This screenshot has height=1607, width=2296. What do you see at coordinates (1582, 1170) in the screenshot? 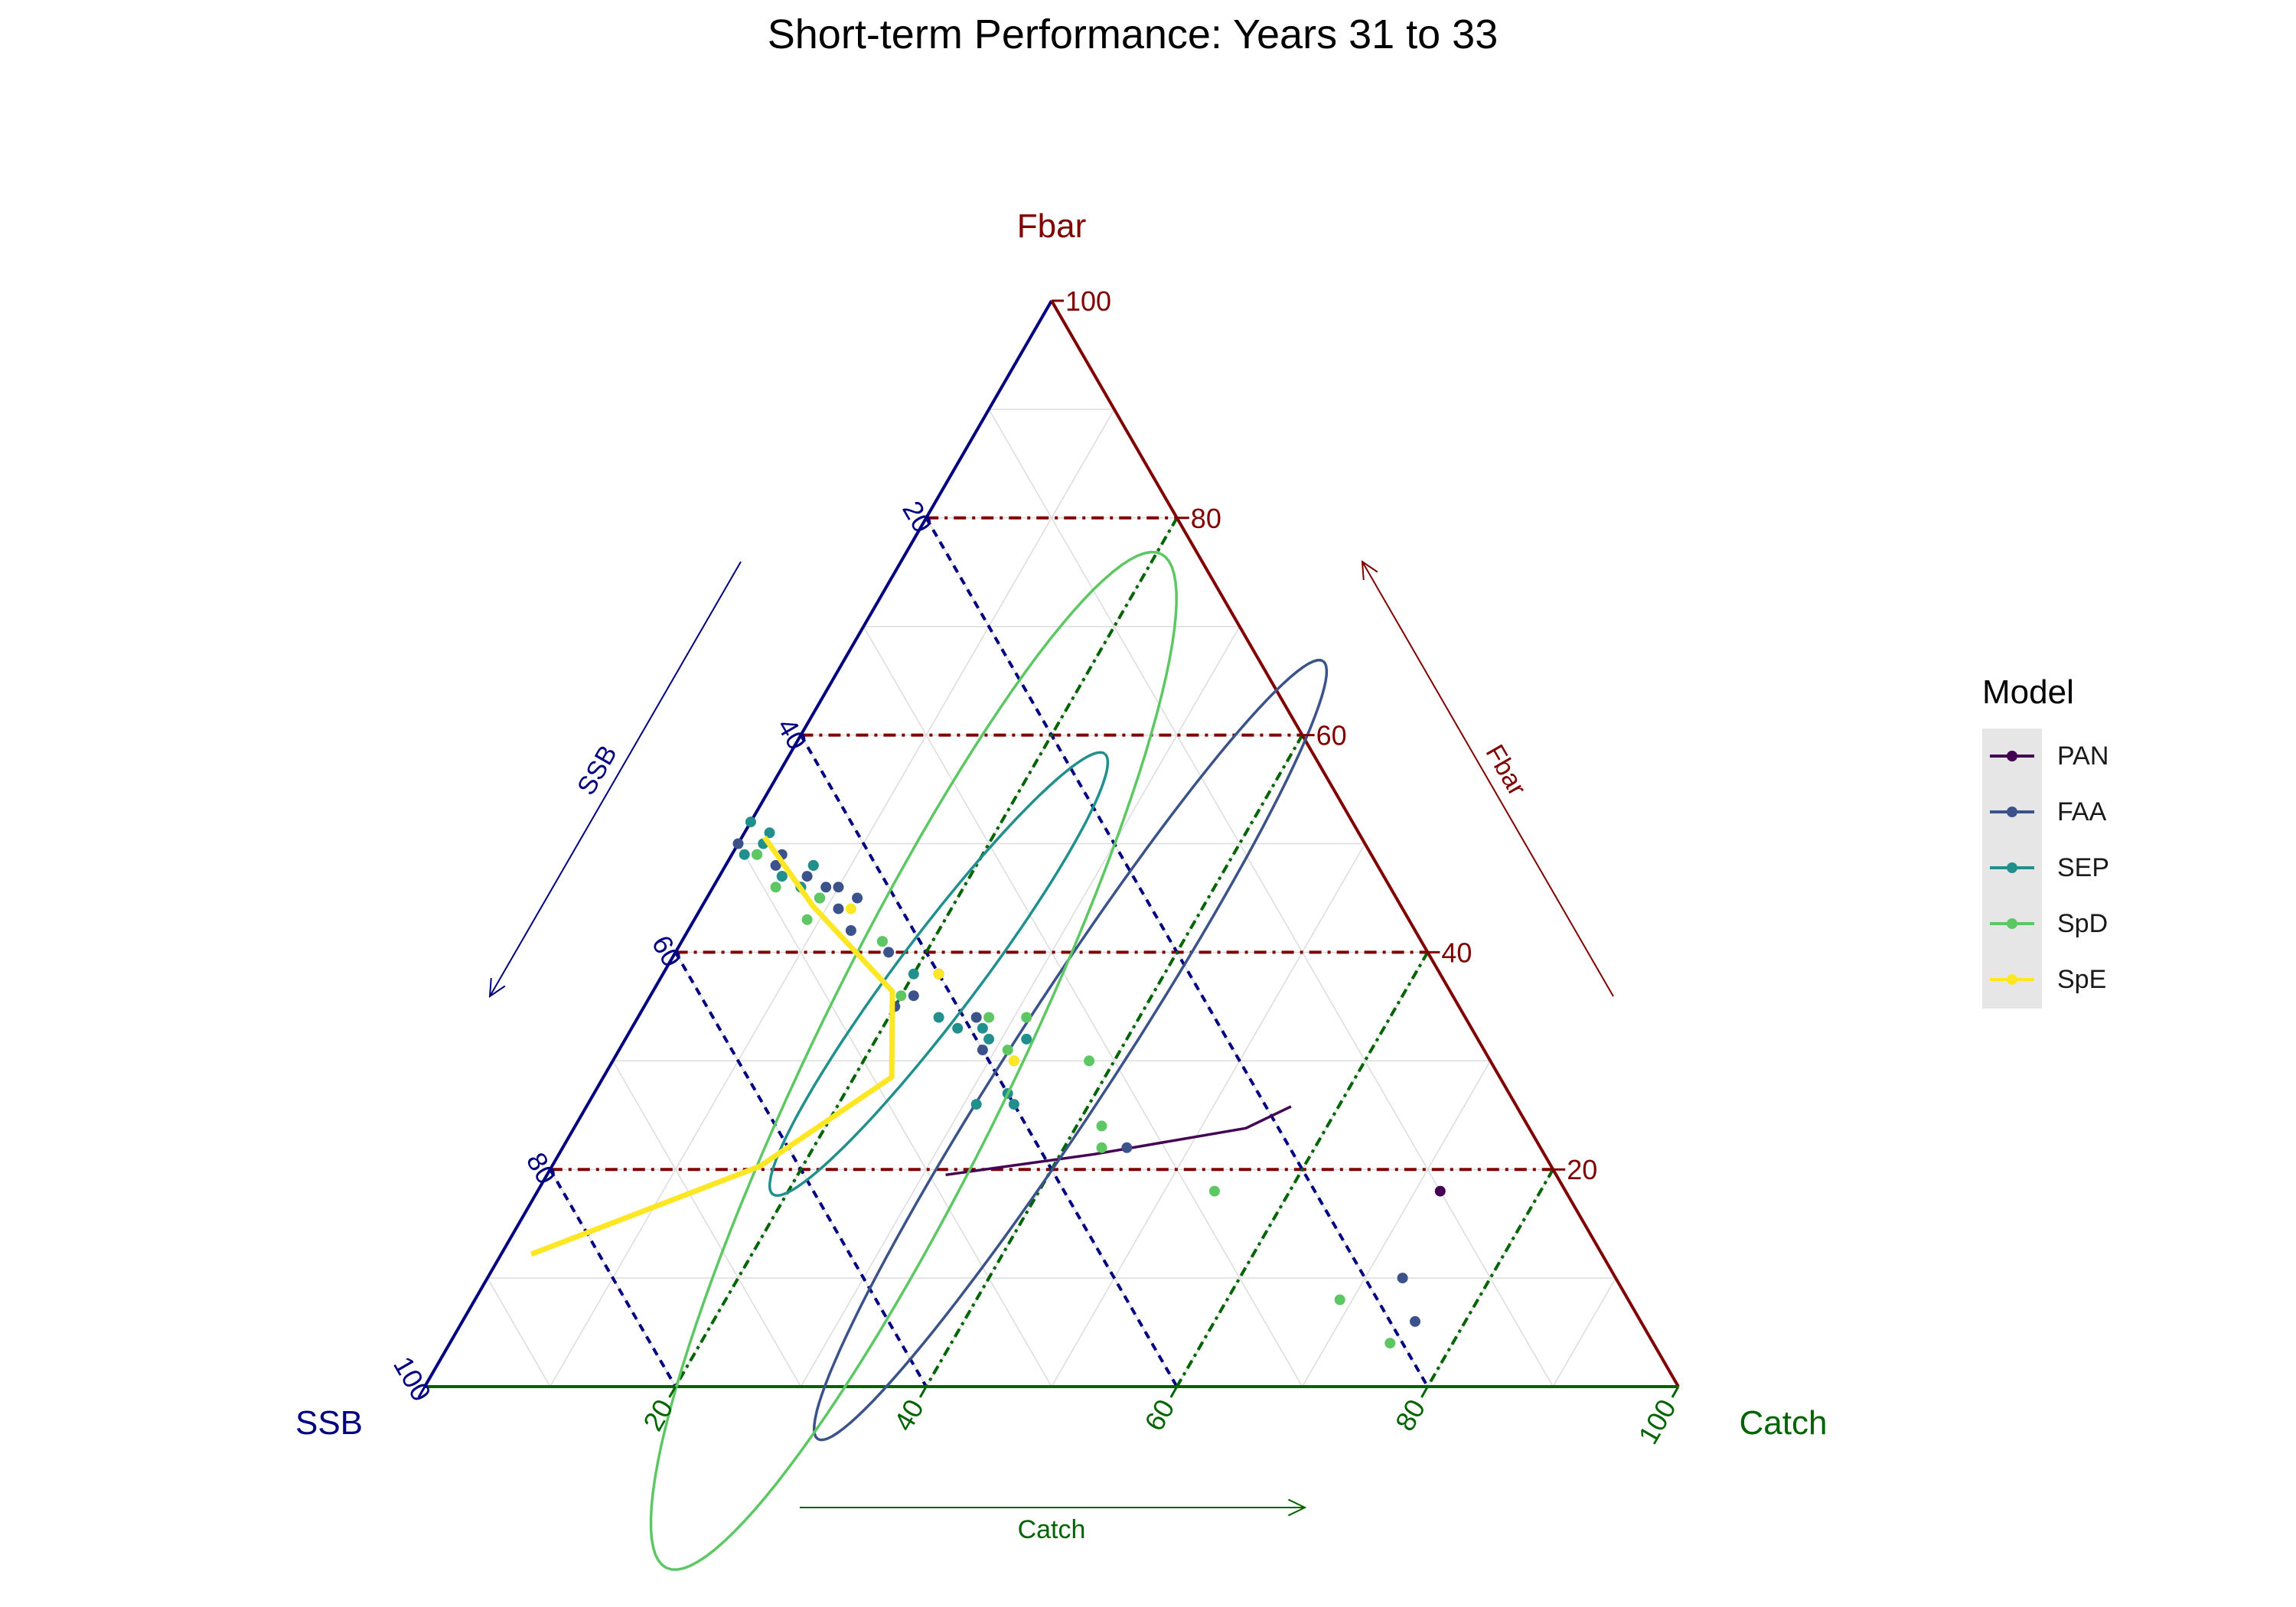
I see `fbar-tick-label: 20` at bounding box center [1582, 1170].